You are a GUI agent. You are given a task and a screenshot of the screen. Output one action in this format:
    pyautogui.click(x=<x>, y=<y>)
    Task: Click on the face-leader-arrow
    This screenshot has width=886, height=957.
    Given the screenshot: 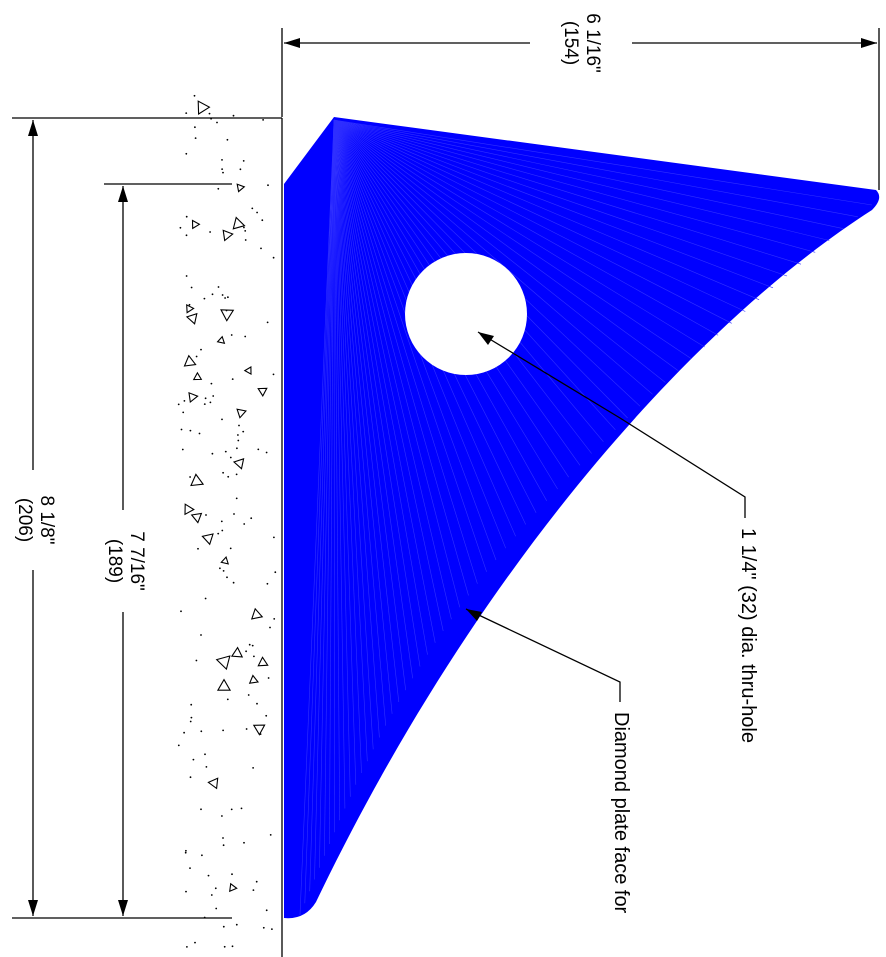 What is the action you would take?
    pyautogui.click(x=474, y=615)
    